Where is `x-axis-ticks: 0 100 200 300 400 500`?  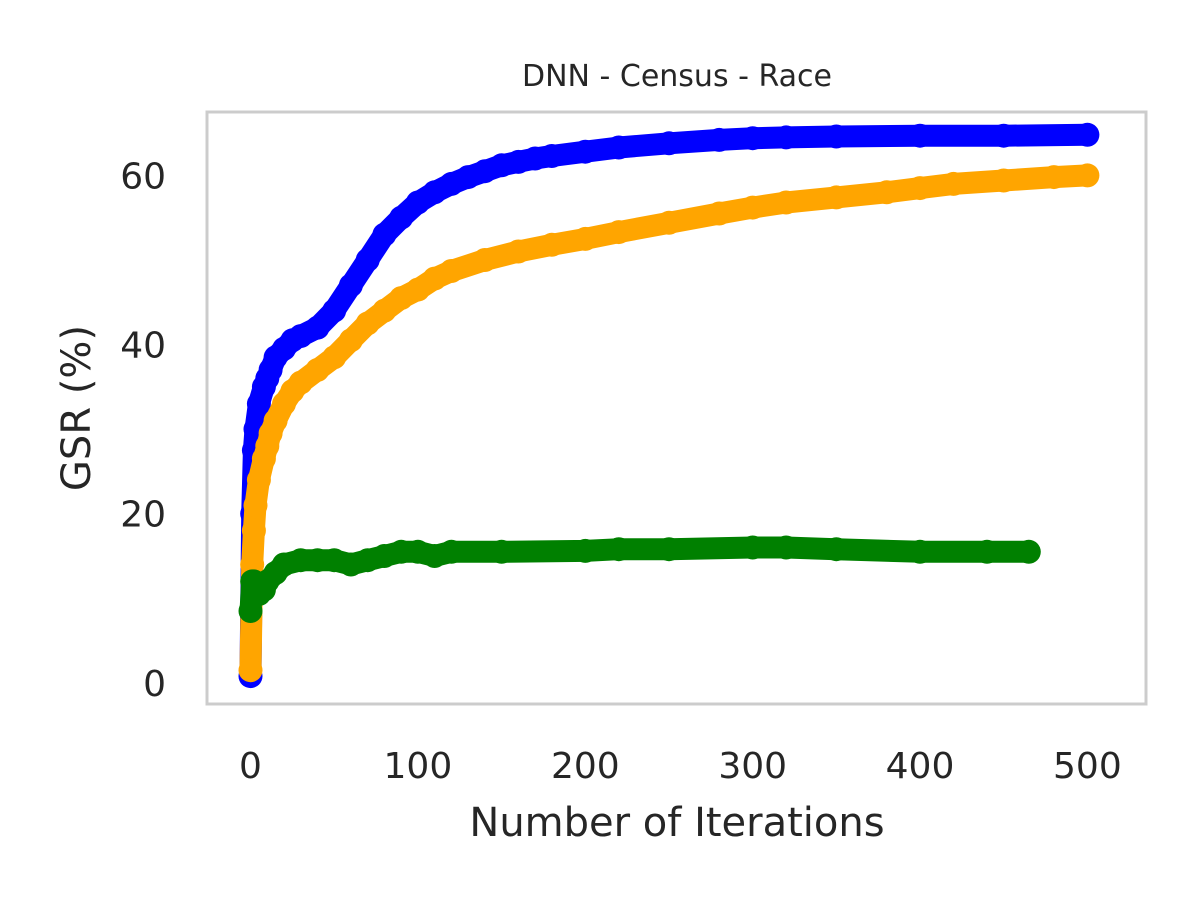 x-axis-ticks: 0 100 200 300 400 500 is located at coordinates (680, 766).